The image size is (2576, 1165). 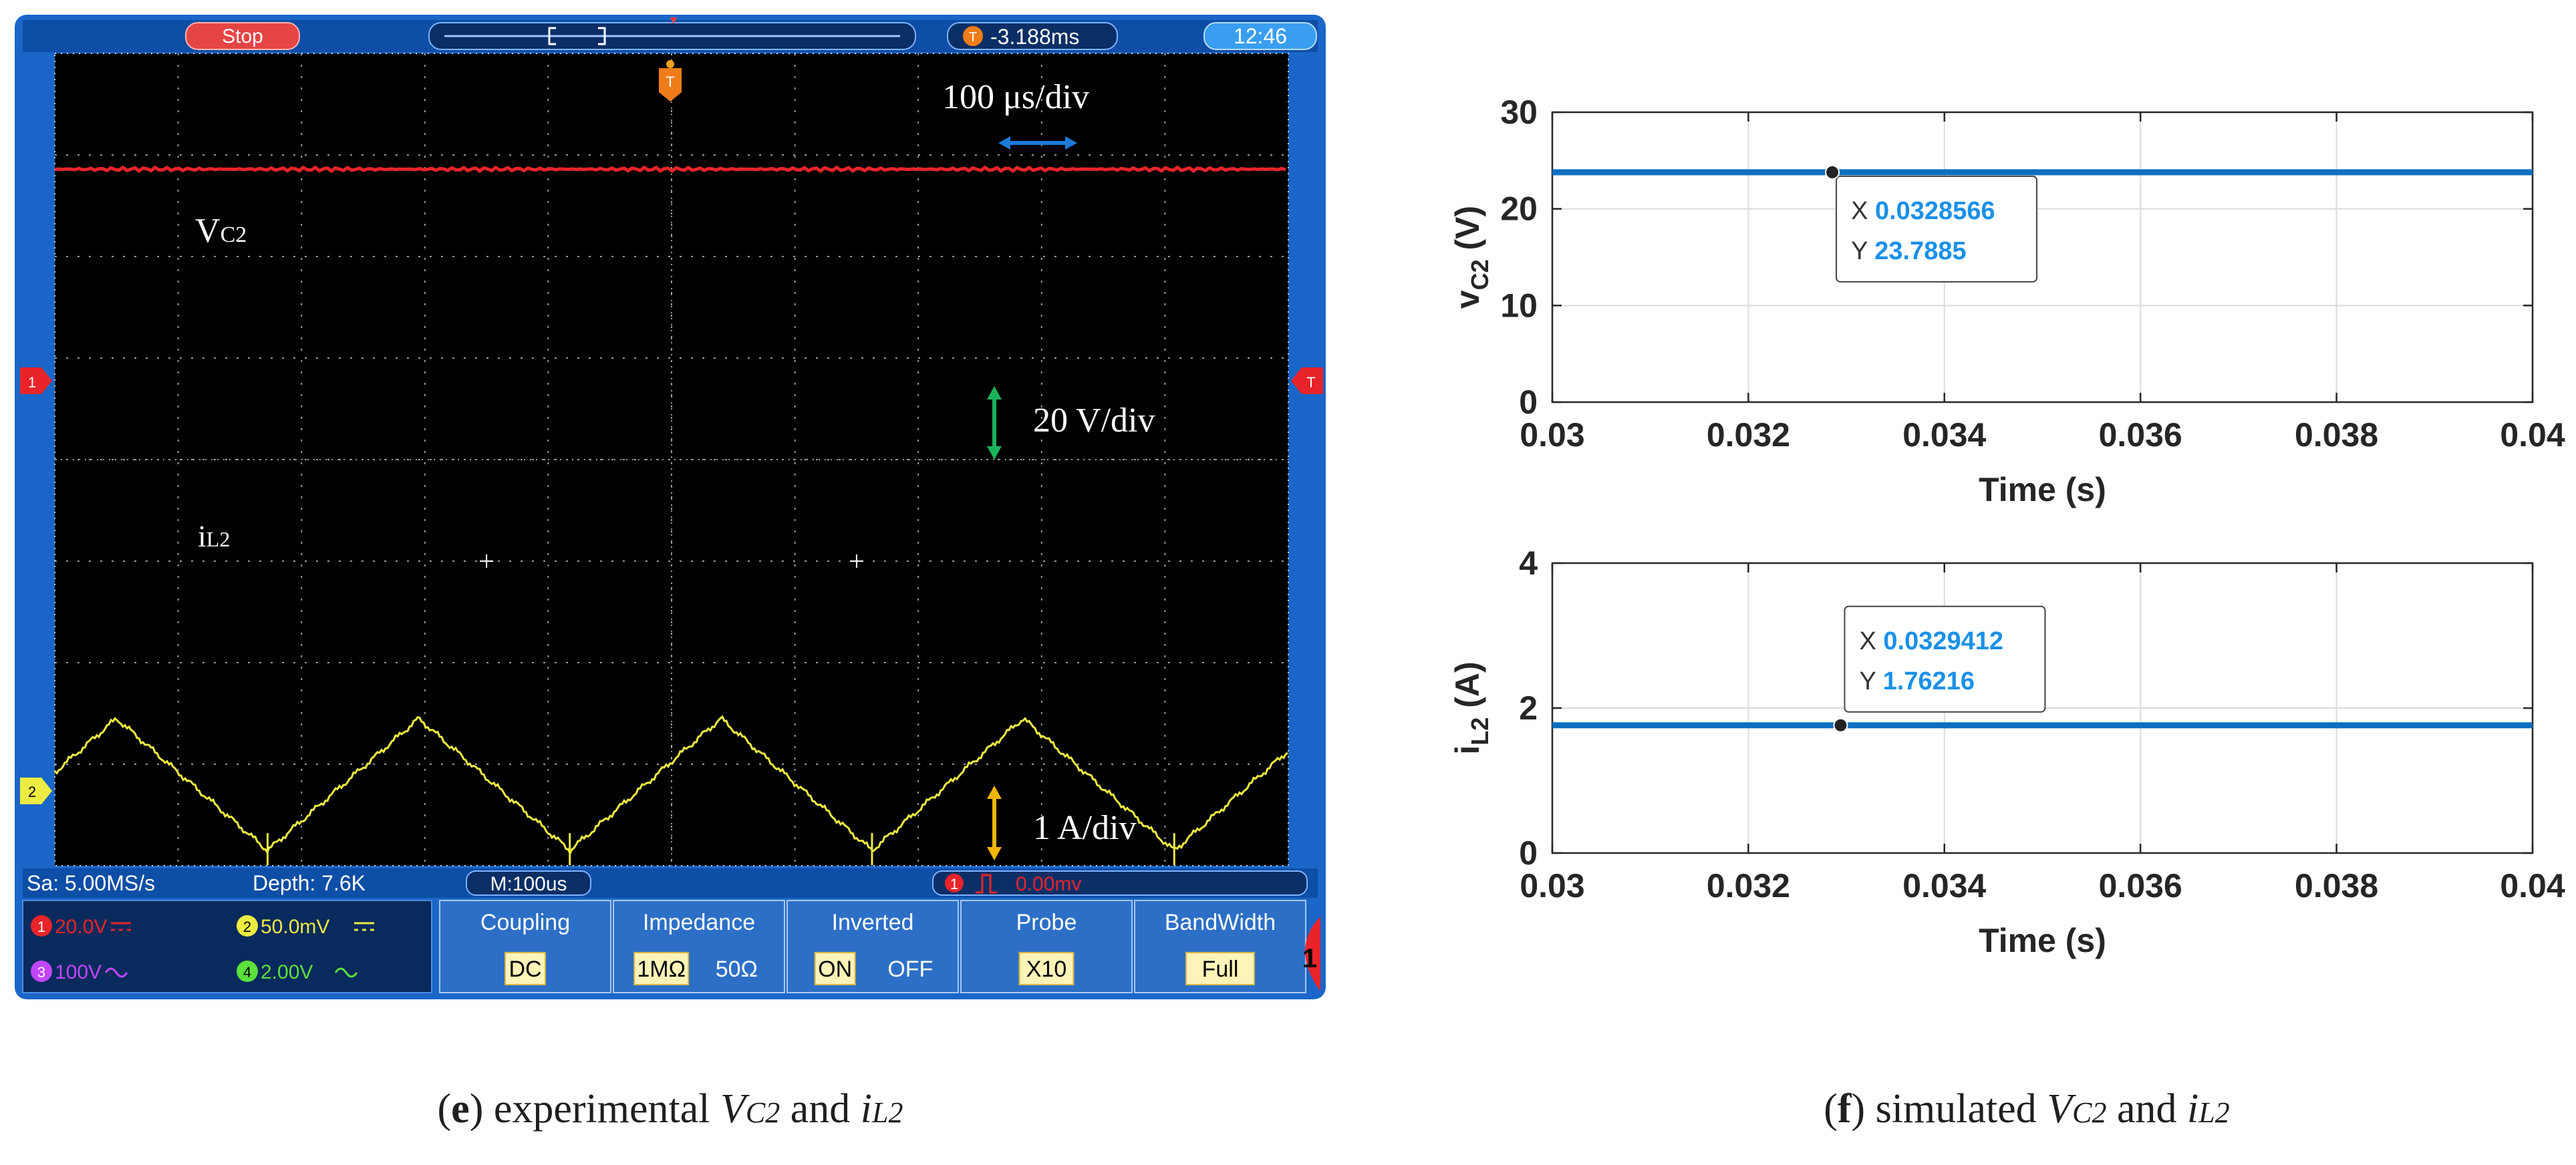 What do you see at coordinates (1085, 828) in the screenshot?
I see `amp-scale-annotation: 1 A/div` at bounding box center [1085, 828].